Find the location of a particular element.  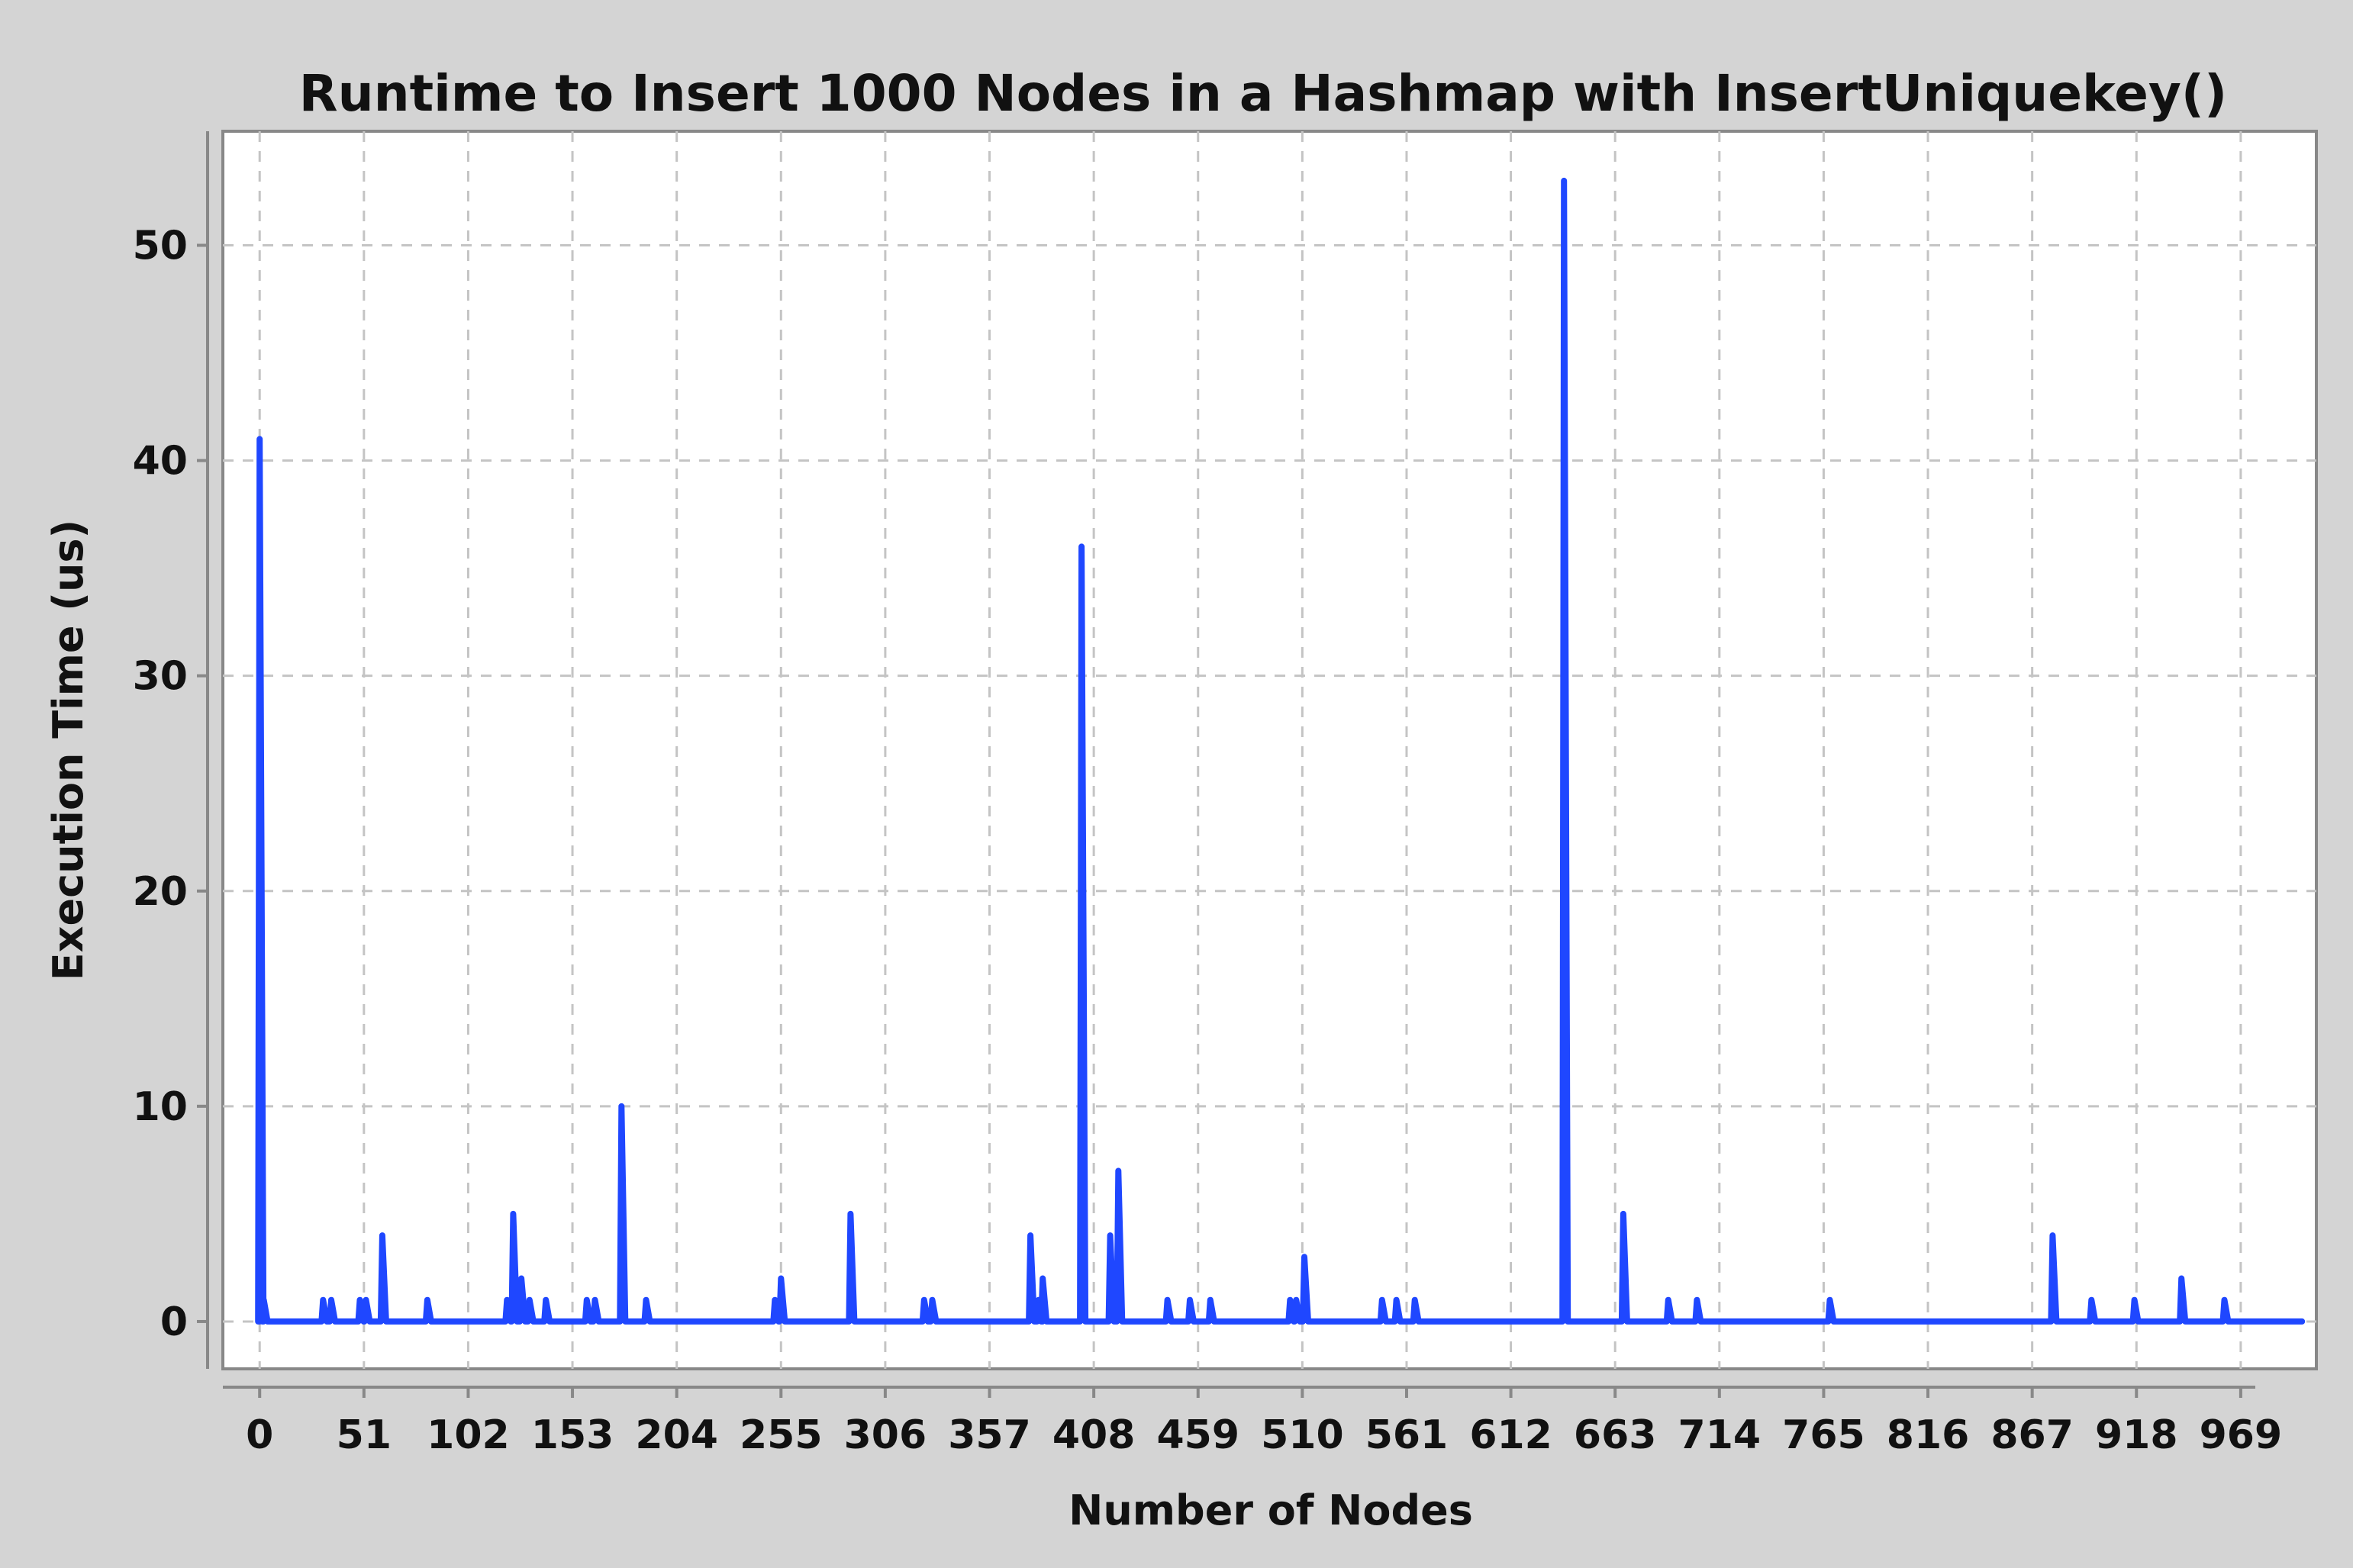

x-tick-label: 204 is located at coordinates (677, 1435).